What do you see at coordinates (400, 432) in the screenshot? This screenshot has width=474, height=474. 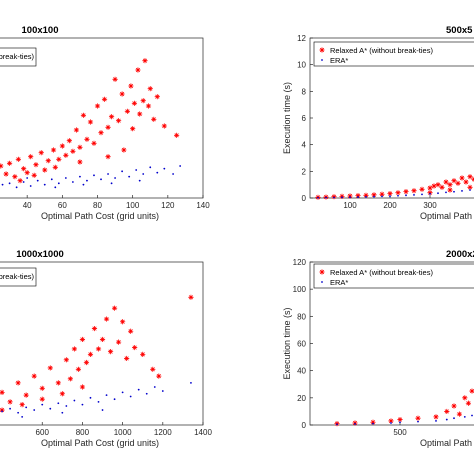 I see `x-tick-label: 500` at bounding box center [400, 432].